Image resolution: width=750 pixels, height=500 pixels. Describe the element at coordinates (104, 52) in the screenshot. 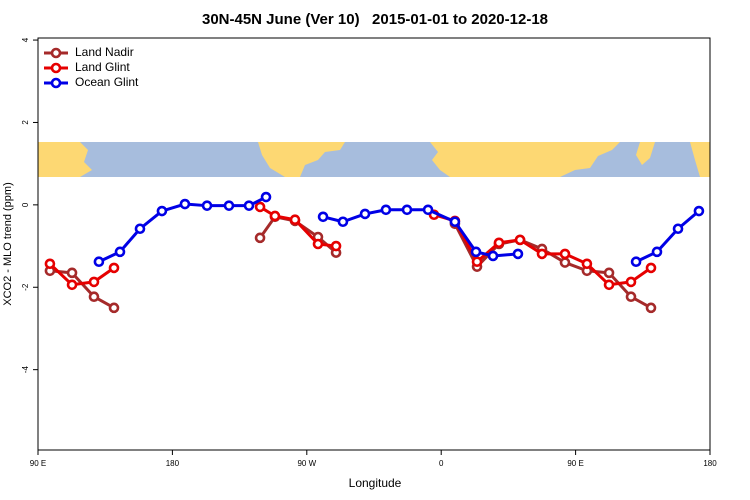

I see `legend-label: Land Nadir` at that location.